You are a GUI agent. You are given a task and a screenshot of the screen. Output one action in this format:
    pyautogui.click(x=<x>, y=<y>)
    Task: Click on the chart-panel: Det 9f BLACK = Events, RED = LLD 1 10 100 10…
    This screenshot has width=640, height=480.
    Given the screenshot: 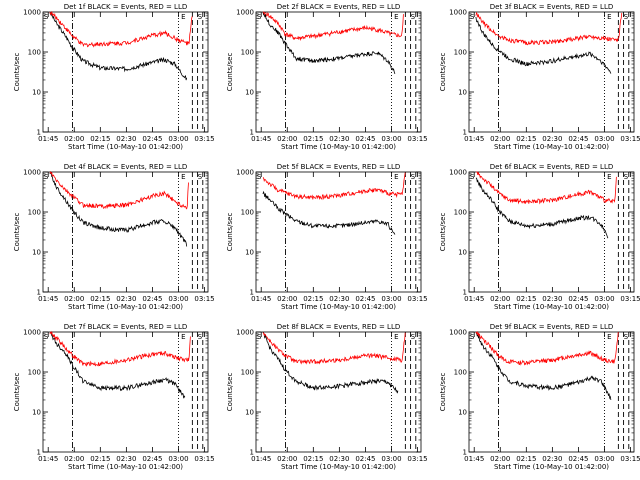 What is the action you would take?
    pyautogui.click(x=539, y=397)
    